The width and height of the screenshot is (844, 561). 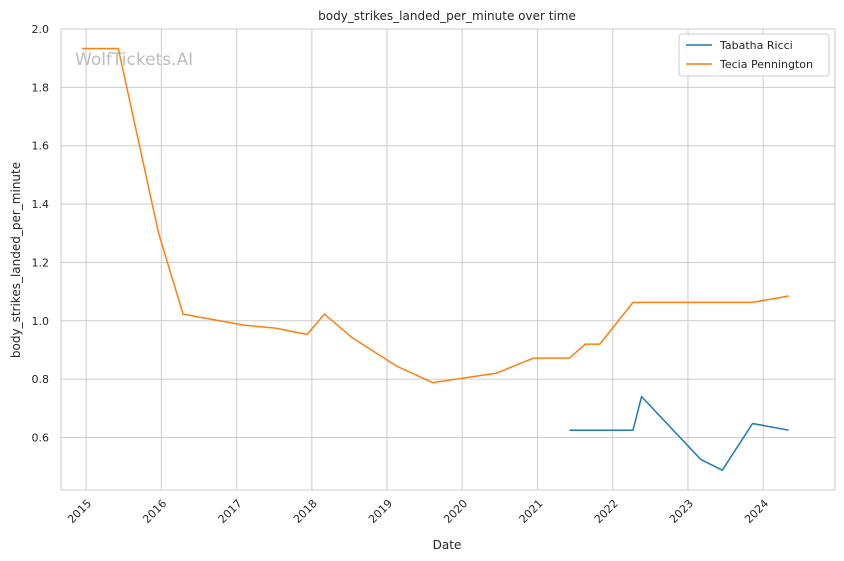 What do you see at coordinates (41, 437) in the screenshot?
I see `y-tick-label: 0.6` at bounding box center [41, 437].